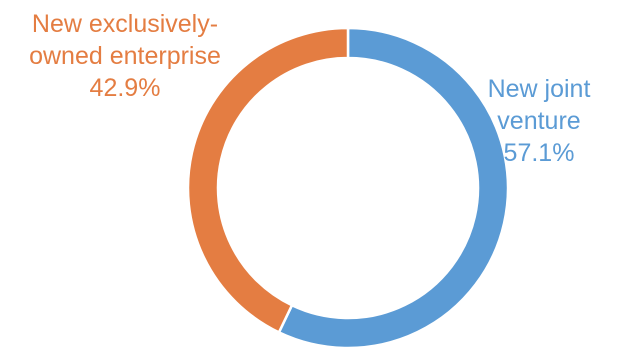  Describe the element at coordinates (539, 89) in the screenshot. I see `slice-label-line: New joint` at that location.